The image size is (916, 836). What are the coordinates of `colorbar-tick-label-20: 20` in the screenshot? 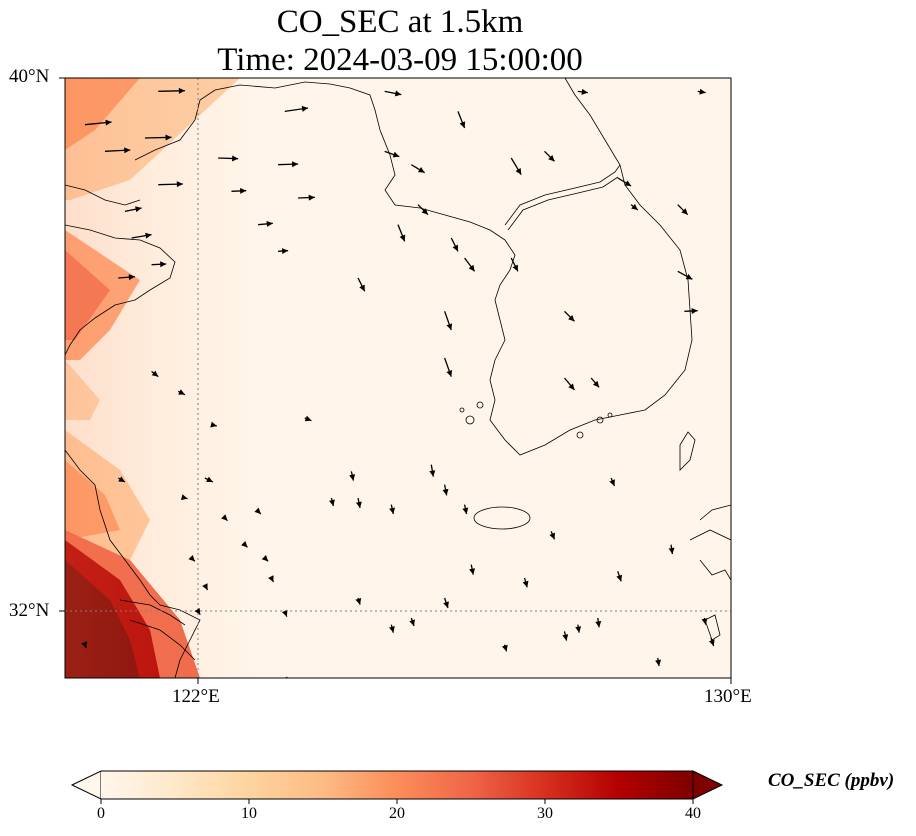 It's located at (397, 813).